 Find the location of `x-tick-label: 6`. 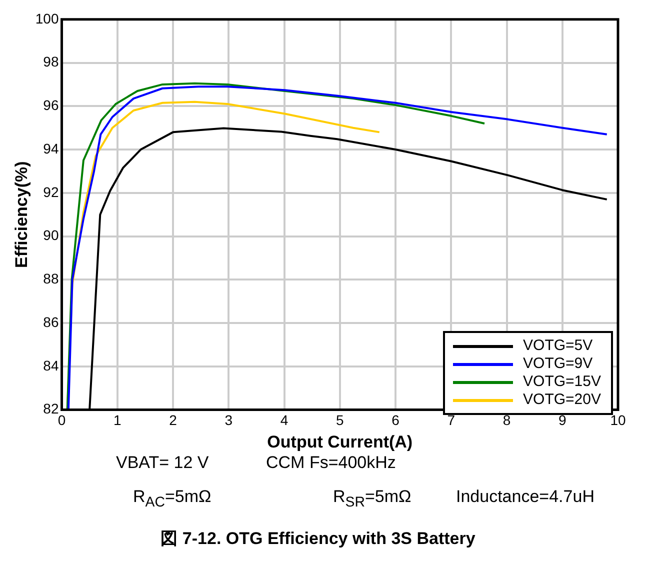

x-tick-label: 6 is located at coordinates (396, 420).